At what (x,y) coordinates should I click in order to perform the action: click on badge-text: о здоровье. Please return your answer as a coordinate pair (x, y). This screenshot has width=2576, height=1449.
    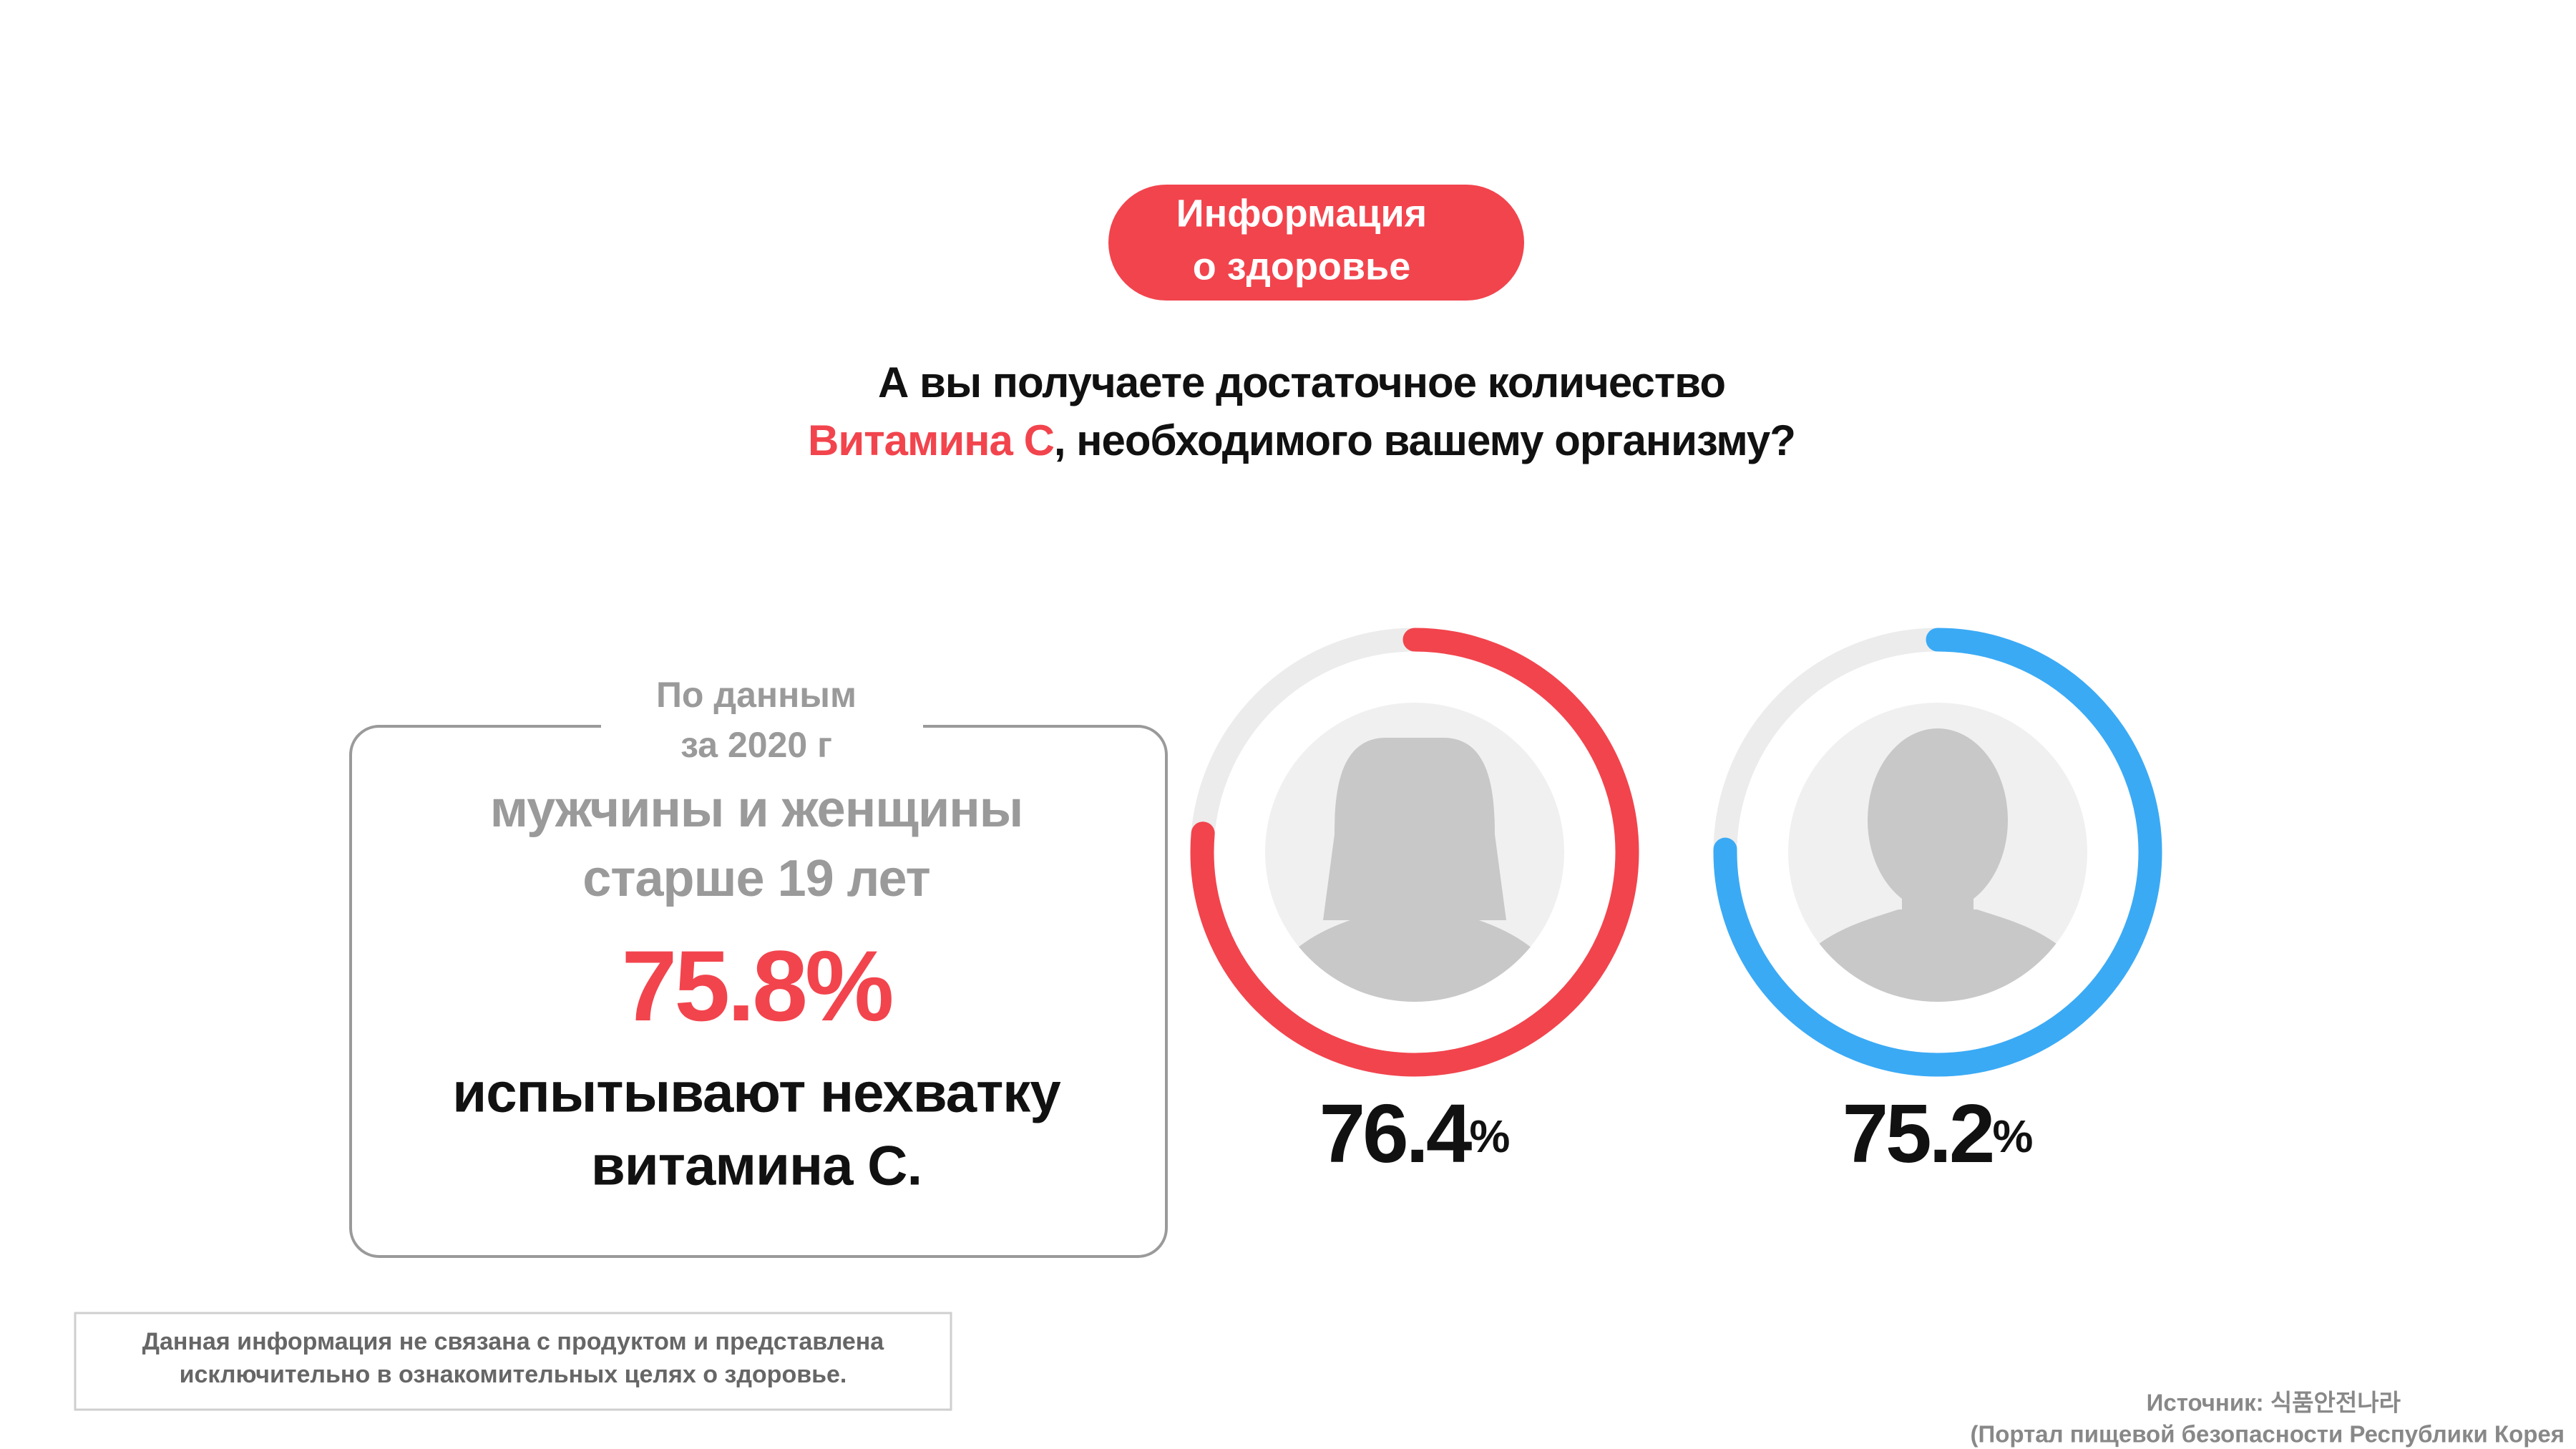
    Looking at the image, I should click on (1302, 266).